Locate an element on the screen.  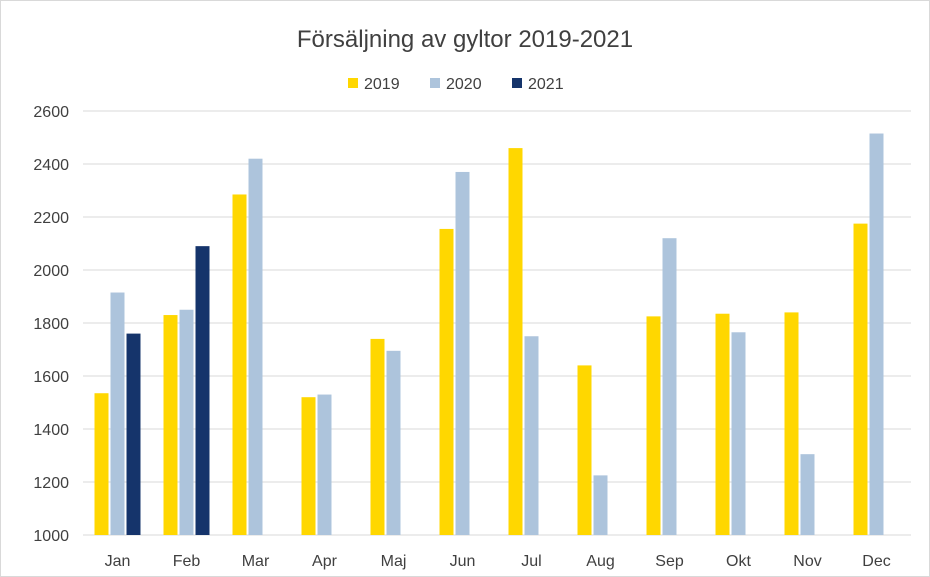
legend-item-2021: 2021 is located at coordinates (538, 84).